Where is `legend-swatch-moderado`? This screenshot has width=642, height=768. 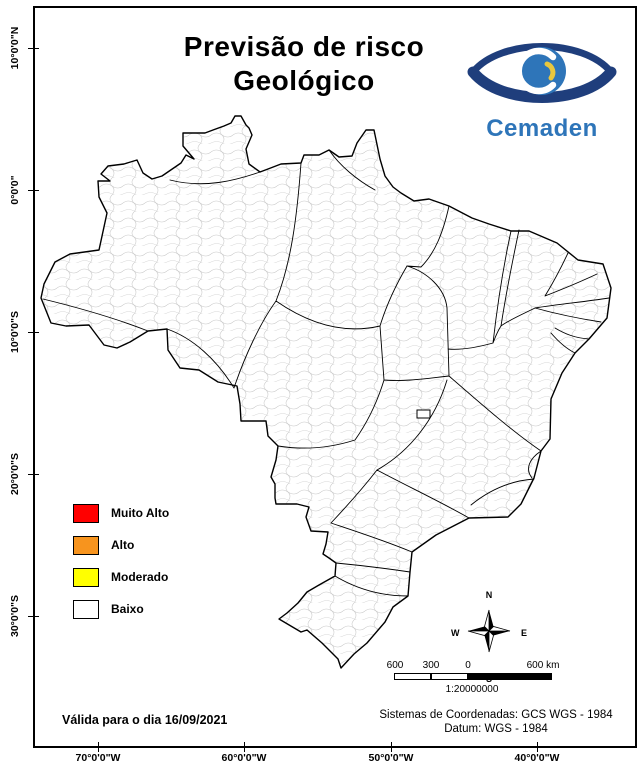 legend-swatch-moderado is located at coordinates (86, 577).